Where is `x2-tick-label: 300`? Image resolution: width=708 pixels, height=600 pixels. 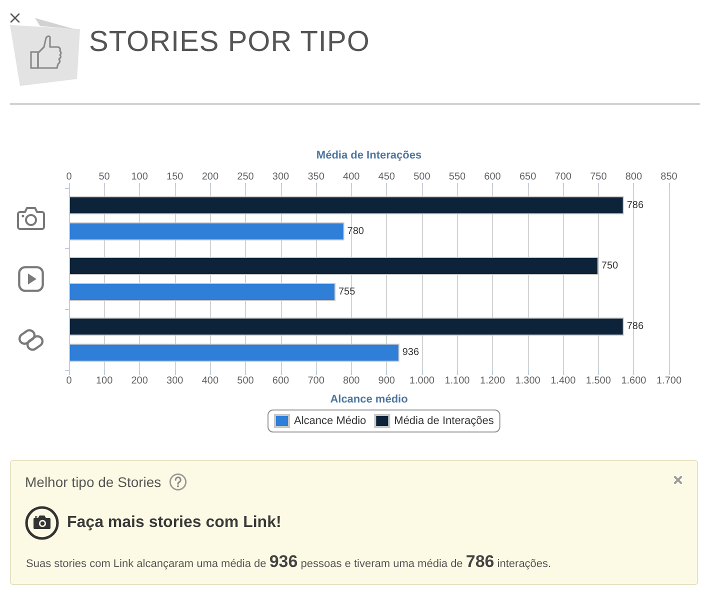
x2-tick-label: 300 is located at coordinates (281, 177).